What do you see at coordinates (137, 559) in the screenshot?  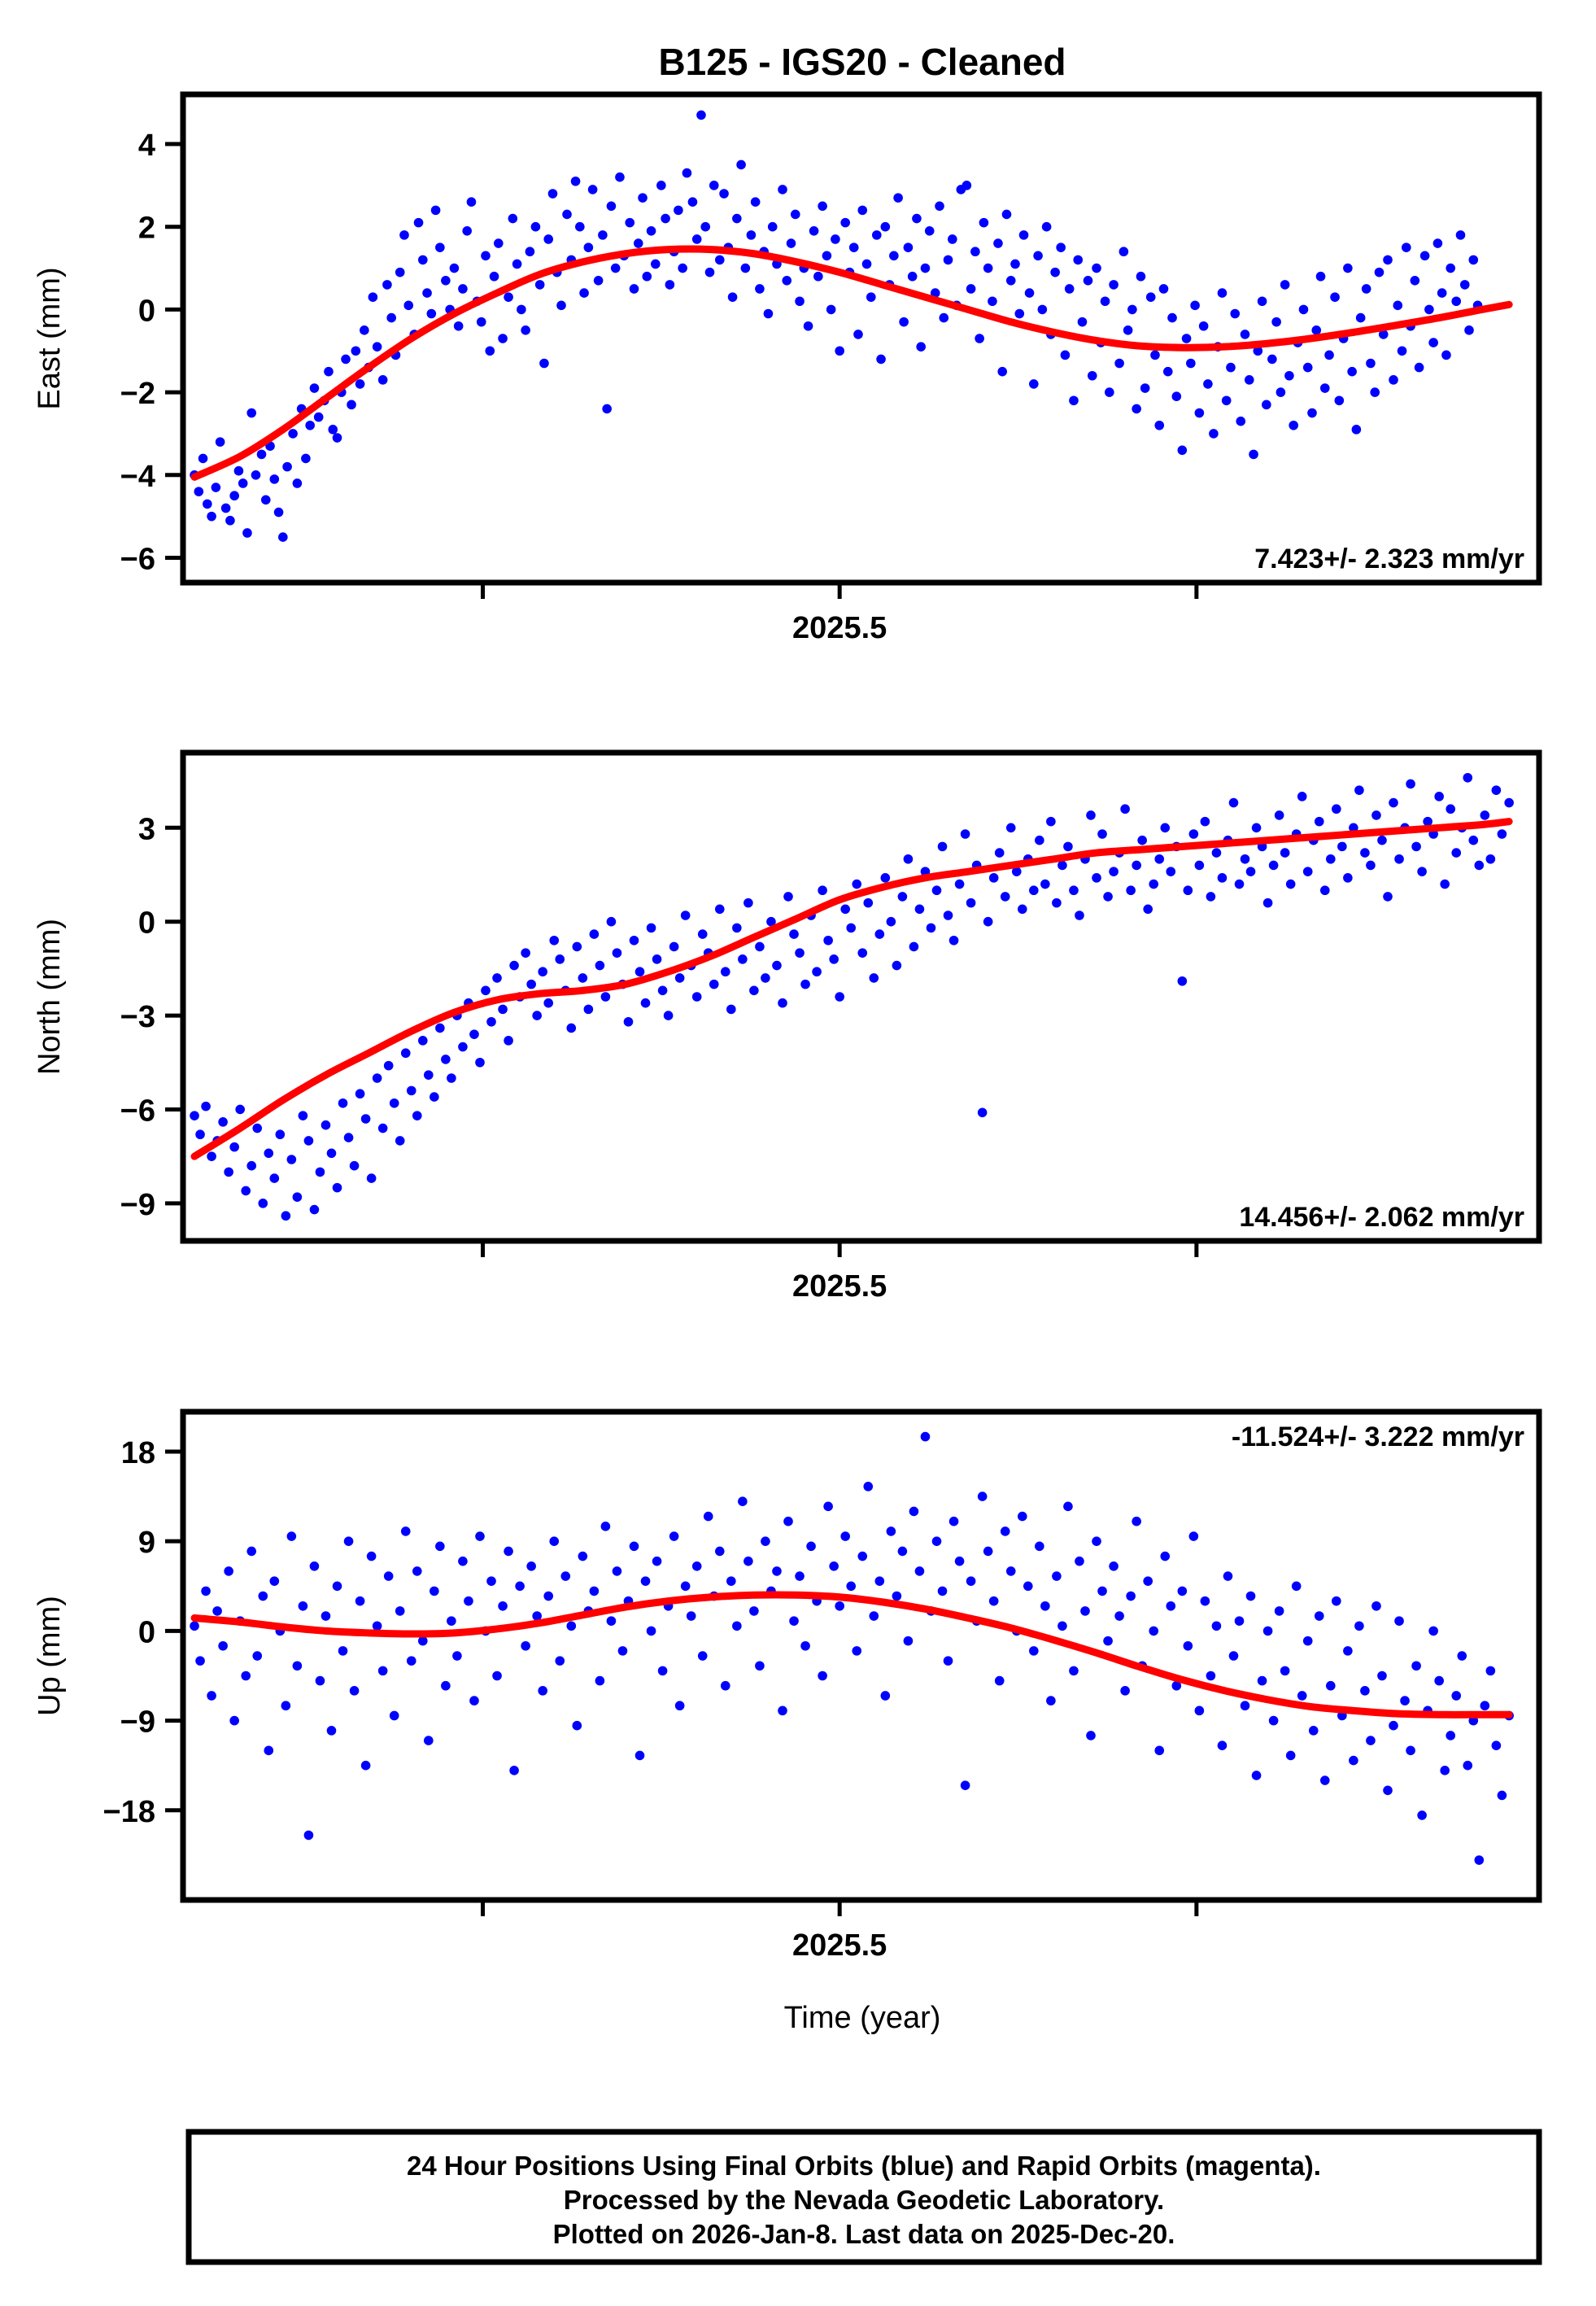 I see `y-tick-label-east: −6` at bounding box center [137, 559].